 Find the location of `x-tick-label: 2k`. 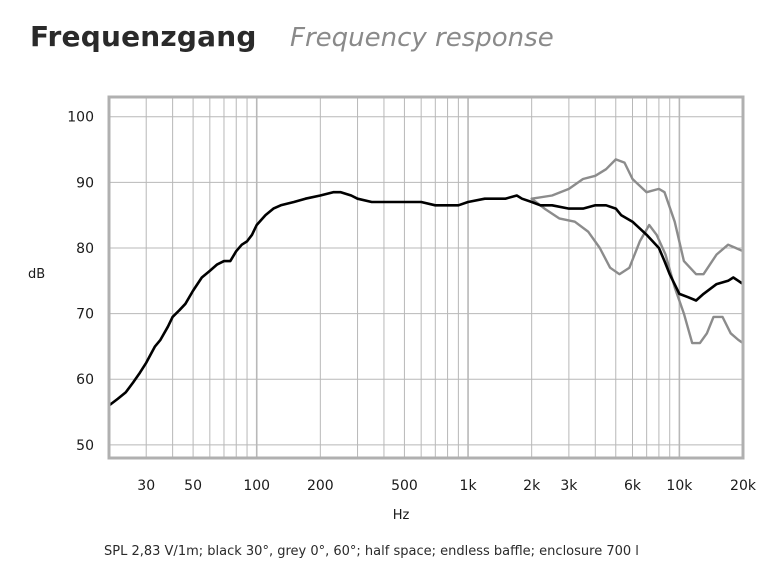

x-tick-label: 2k is located at coordinates (532, 486).